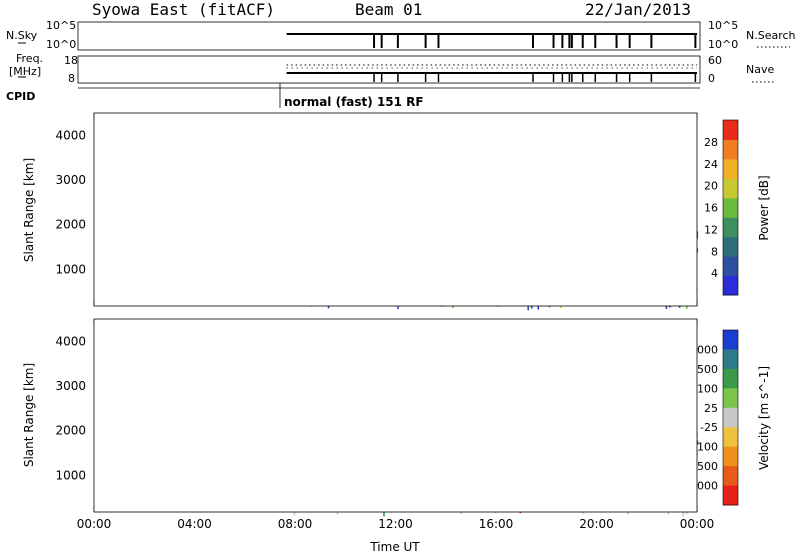 This screenshot has width=800, height=554. Describe the element at coordinates (61, 25) in the screenshot. I see `nsky-tick-top: 10^5` at that location.